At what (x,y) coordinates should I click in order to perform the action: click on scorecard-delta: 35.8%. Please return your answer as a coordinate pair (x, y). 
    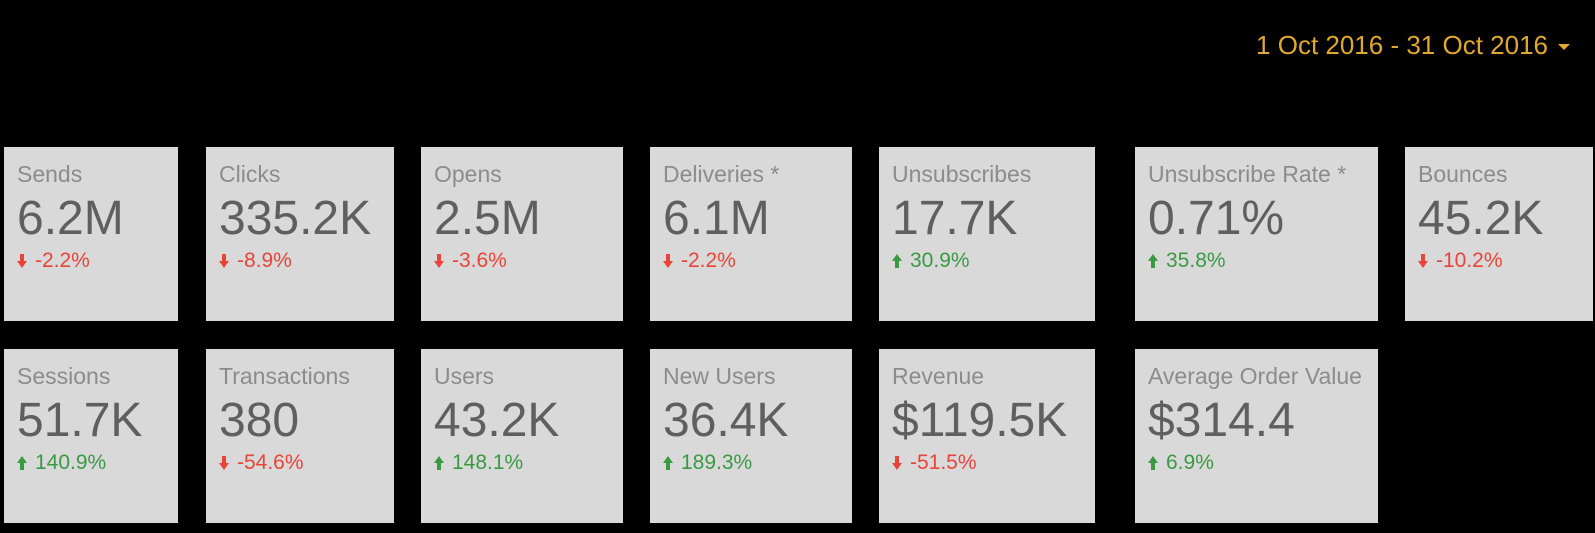
    Looking at the image, I should click on (1263, 261).